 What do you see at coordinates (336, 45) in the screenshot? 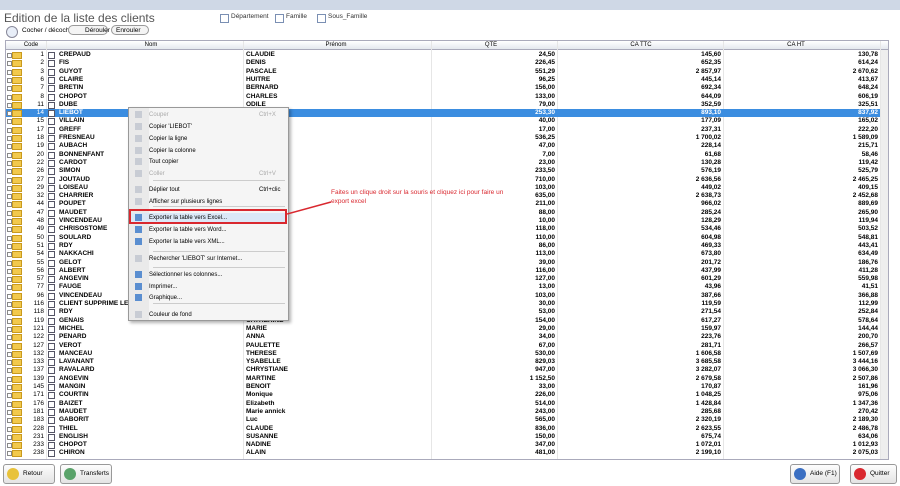
I see `column-header: Prénom` at bounding box center [336, 45].